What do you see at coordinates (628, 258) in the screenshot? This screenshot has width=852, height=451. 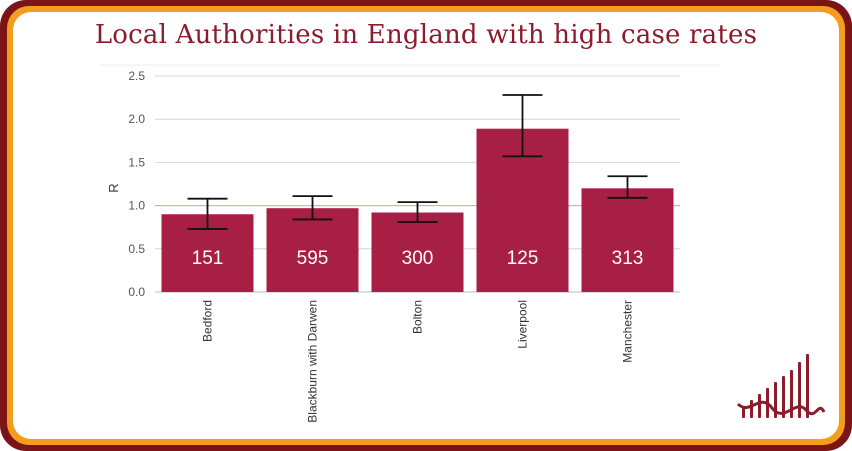 I see `bar-value-label: 313` at bounding box center [628, 258].